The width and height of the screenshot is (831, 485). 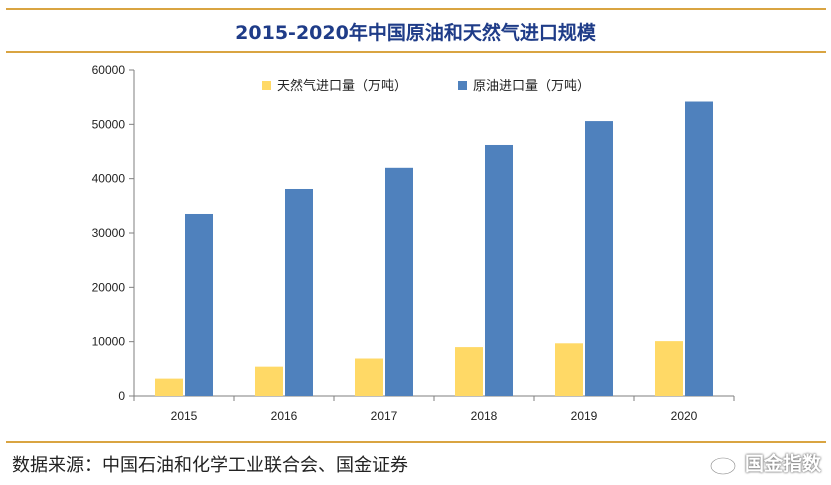 What do you see at coordinates (723, 463) in the screenshot?
I see `weibo-icon` at bounding box center [723, 463].